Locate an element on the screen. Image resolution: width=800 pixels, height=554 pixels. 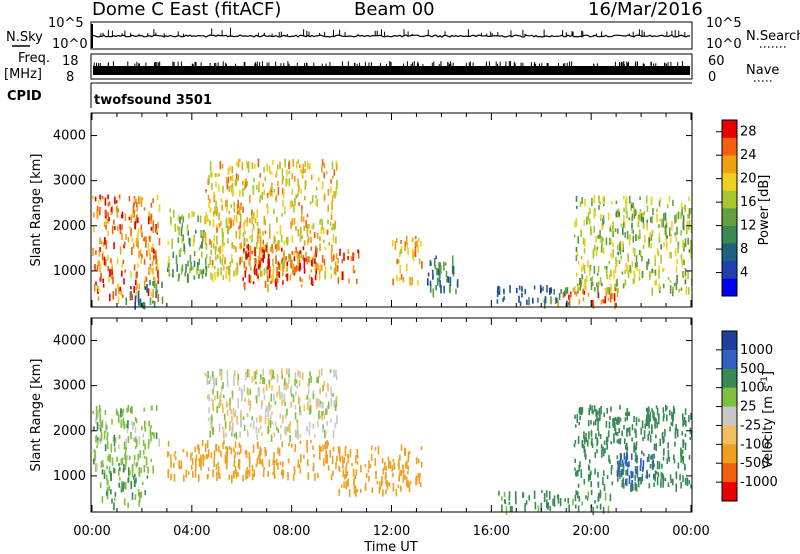
y-tick-label: 4000 is located at coordinates (69, 341).